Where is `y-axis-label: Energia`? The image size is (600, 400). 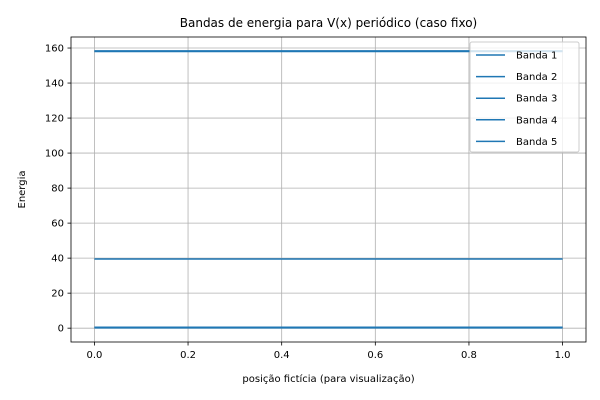 y-axis-label: Energia is located at coordinates (22, 190).